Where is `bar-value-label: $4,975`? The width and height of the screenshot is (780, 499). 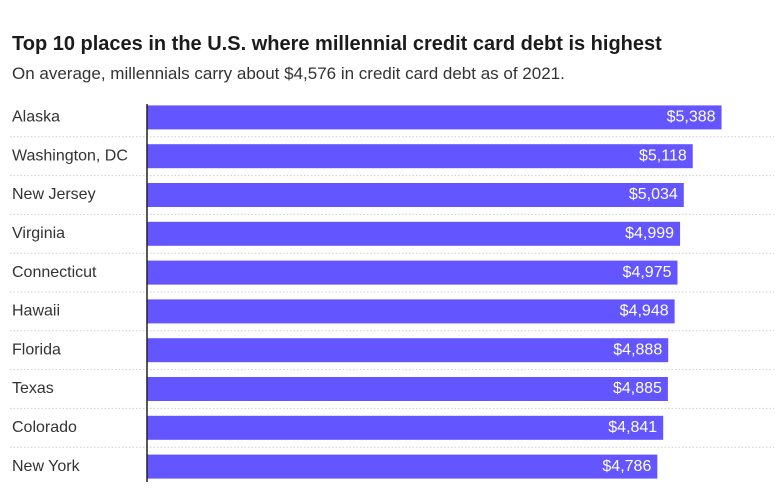
bar-value-label: $4,975 is located at coordinates (647, 272).